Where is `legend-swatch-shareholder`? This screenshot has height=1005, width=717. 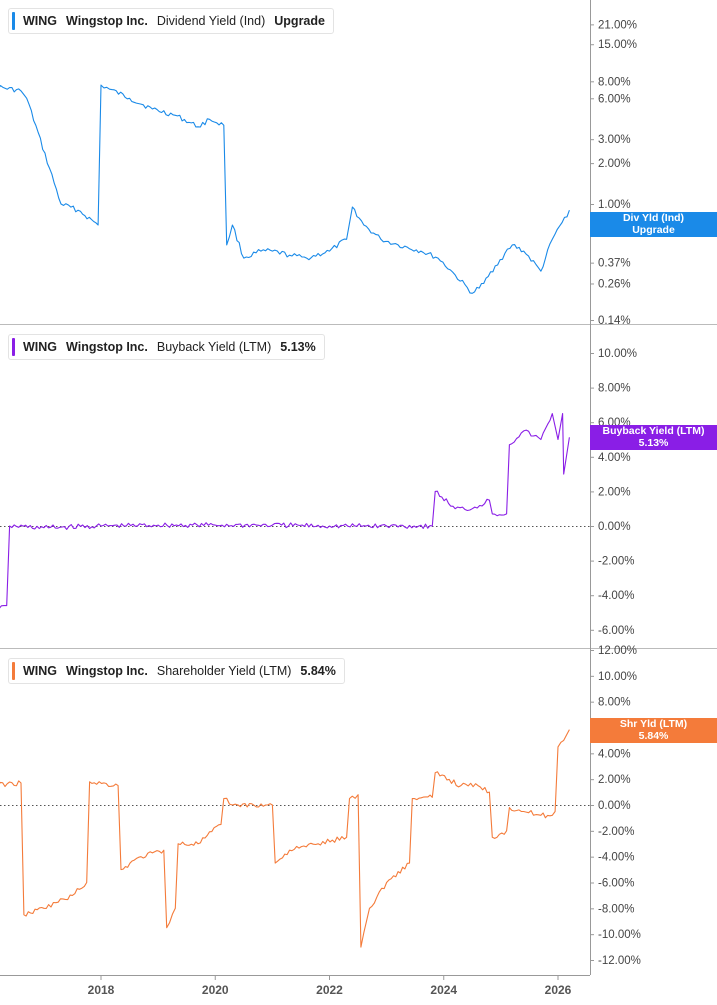
legend-swatch-shareholder is located at coordinates (13, 671).